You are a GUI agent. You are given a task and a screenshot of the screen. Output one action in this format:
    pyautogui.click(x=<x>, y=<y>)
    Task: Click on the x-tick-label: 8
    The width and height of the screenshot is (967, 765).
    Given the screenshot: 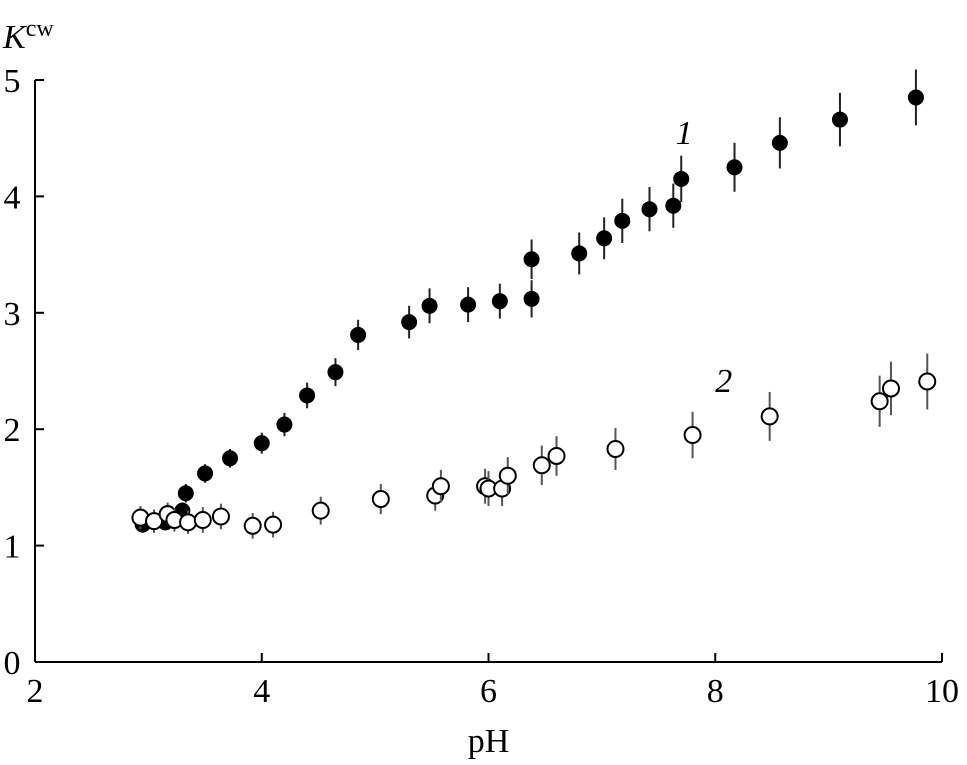 What is the action you would take?
    pyautogui.click(x=715, y=691)
    